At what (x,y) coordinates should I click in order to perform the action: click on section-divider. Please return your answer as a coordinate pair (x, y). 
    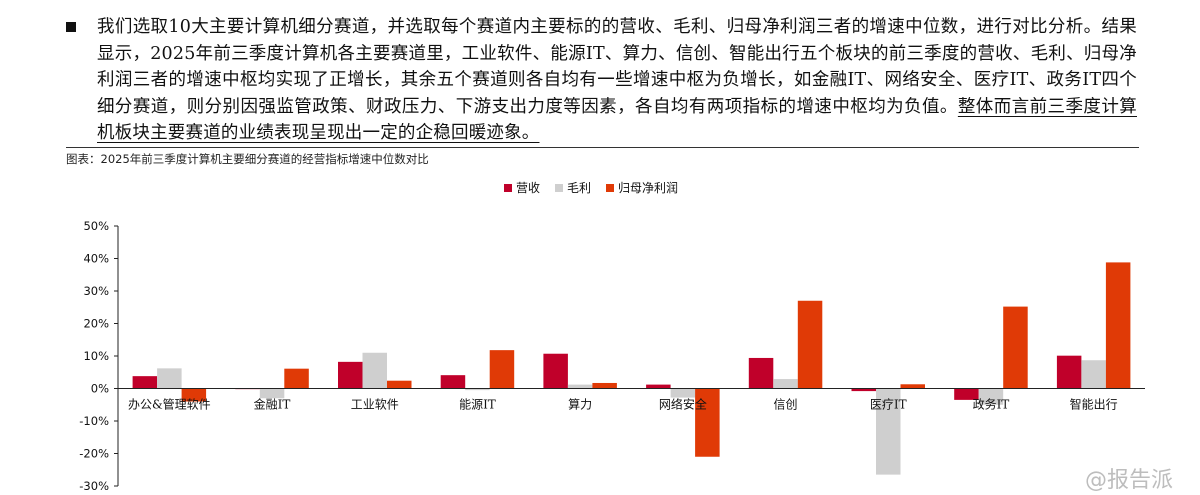
    Looking at the image, I should click on (602, 147).